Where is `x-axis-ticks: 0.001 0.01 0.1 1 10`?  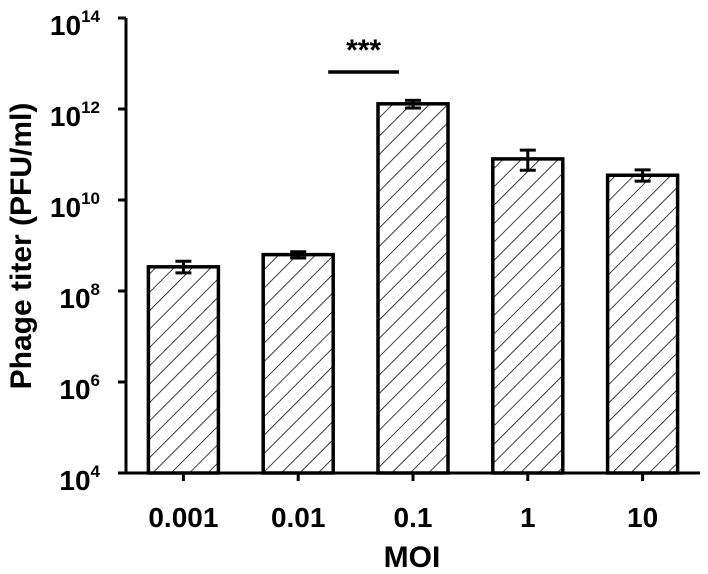 x-axis-ticks: 0.001 0.01 0.1 1 10 is located at coordinates (403, 503).